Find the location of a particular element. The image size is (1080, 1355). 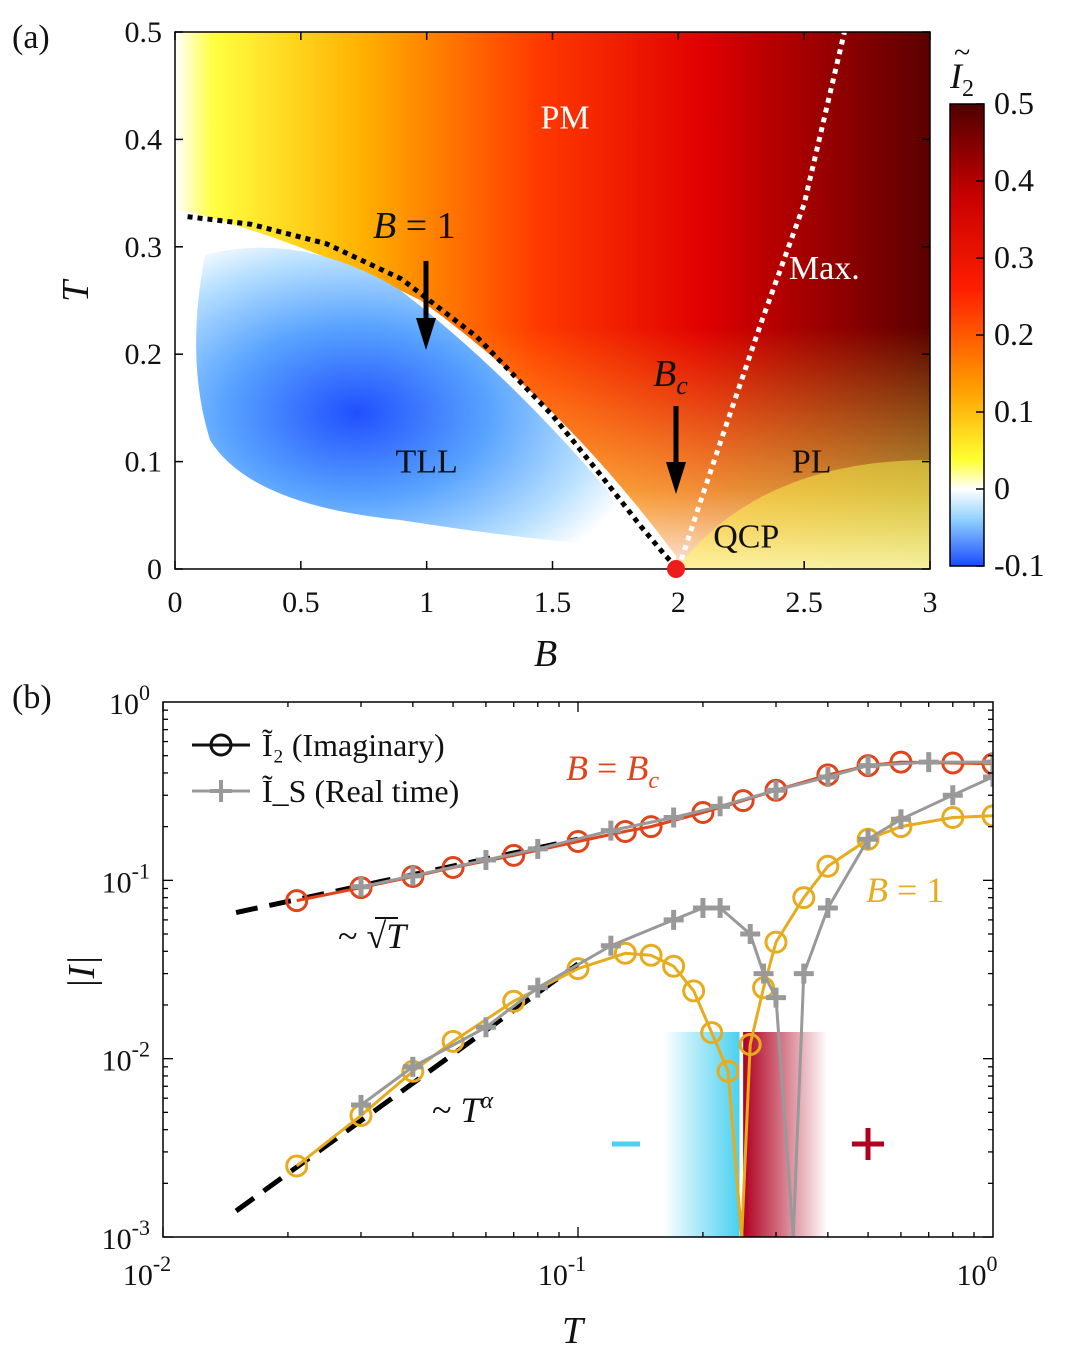

region-labels: PM TLL Max. PL QCP is located at coordinates (628, 328).